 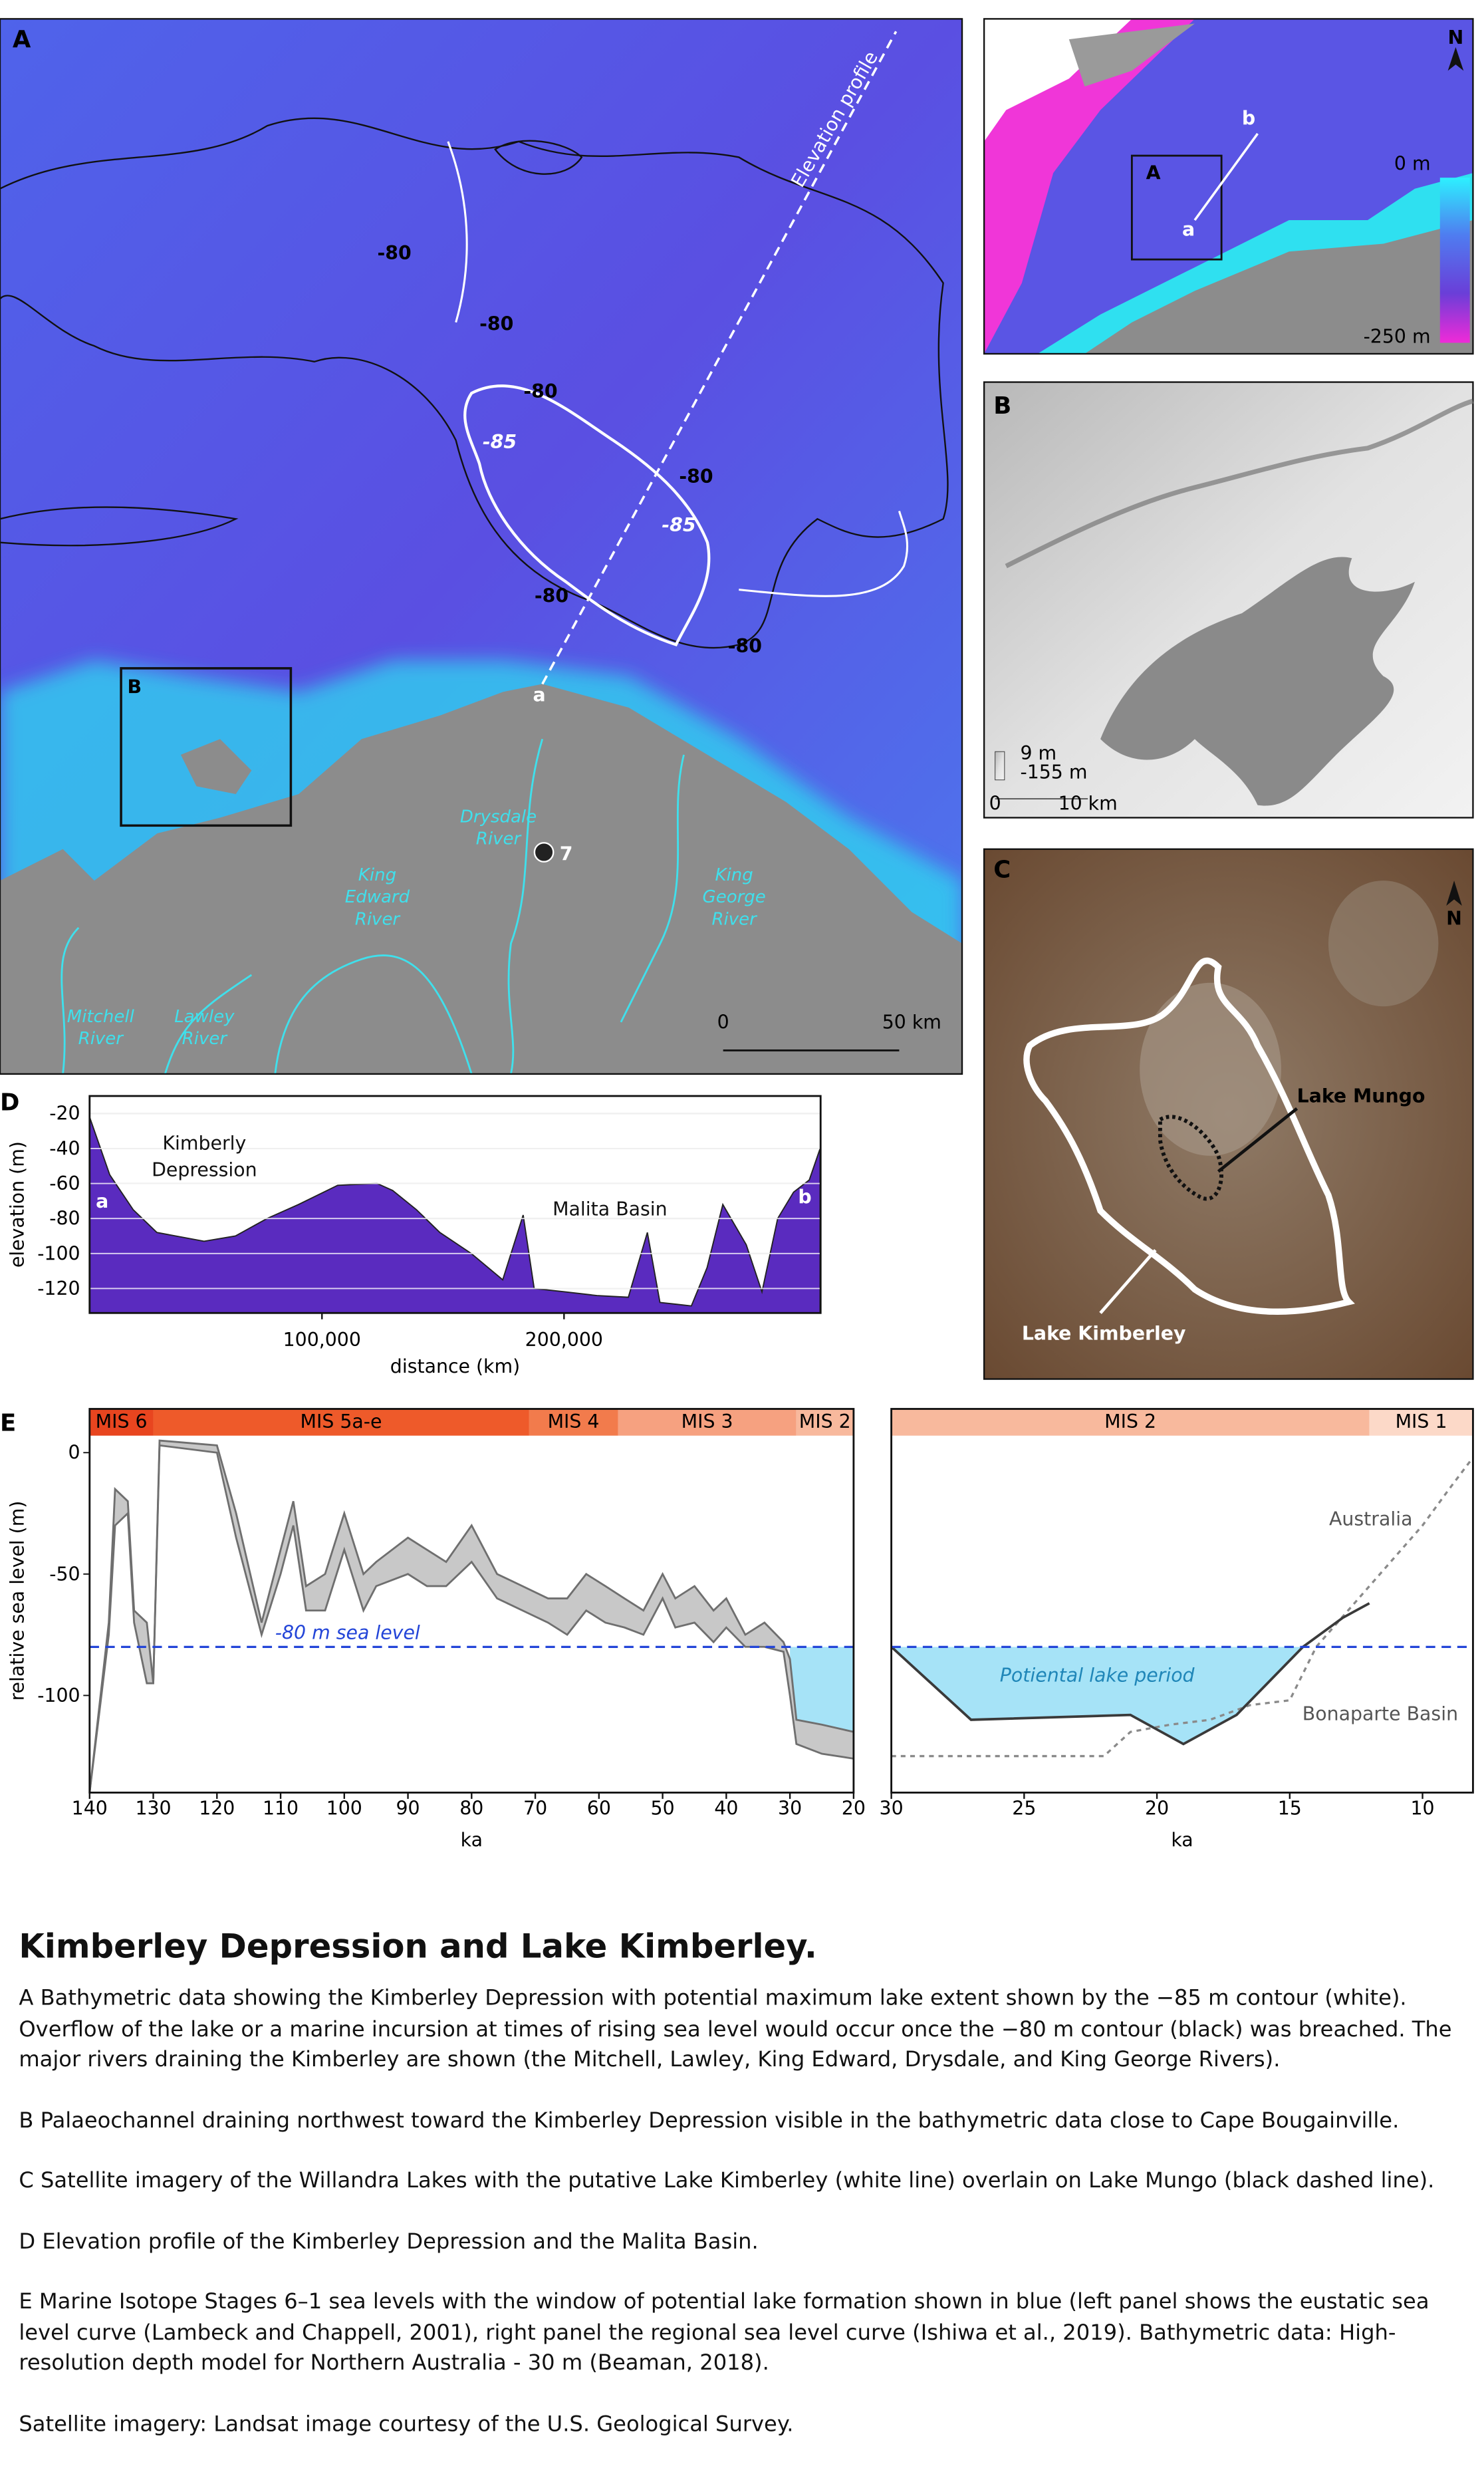 I want to click on x-tick-label: 25, so click(x=1024, y=1809).